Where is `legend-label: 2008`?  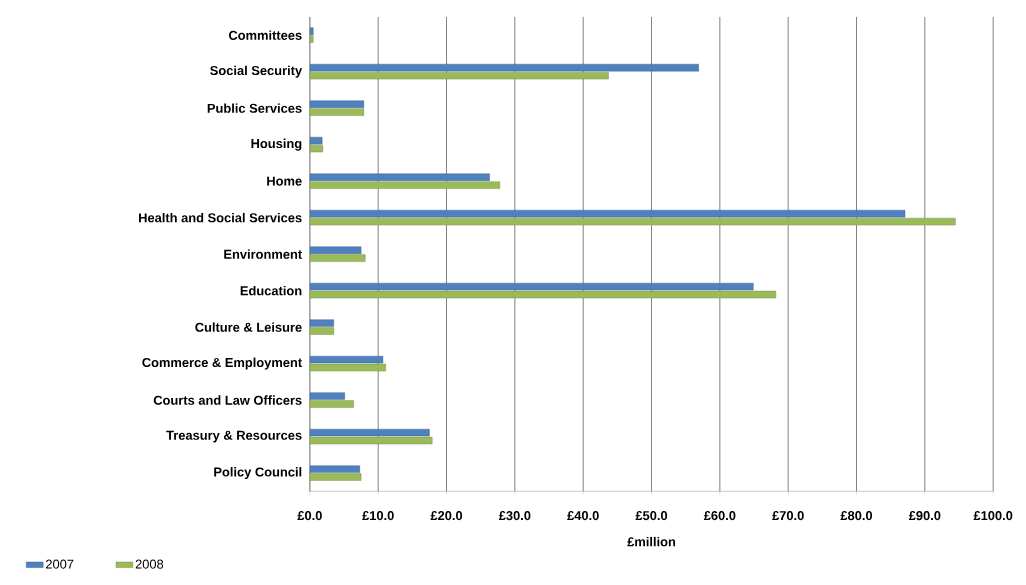
legend-label: 2008 is located at coordinates (149, 564).